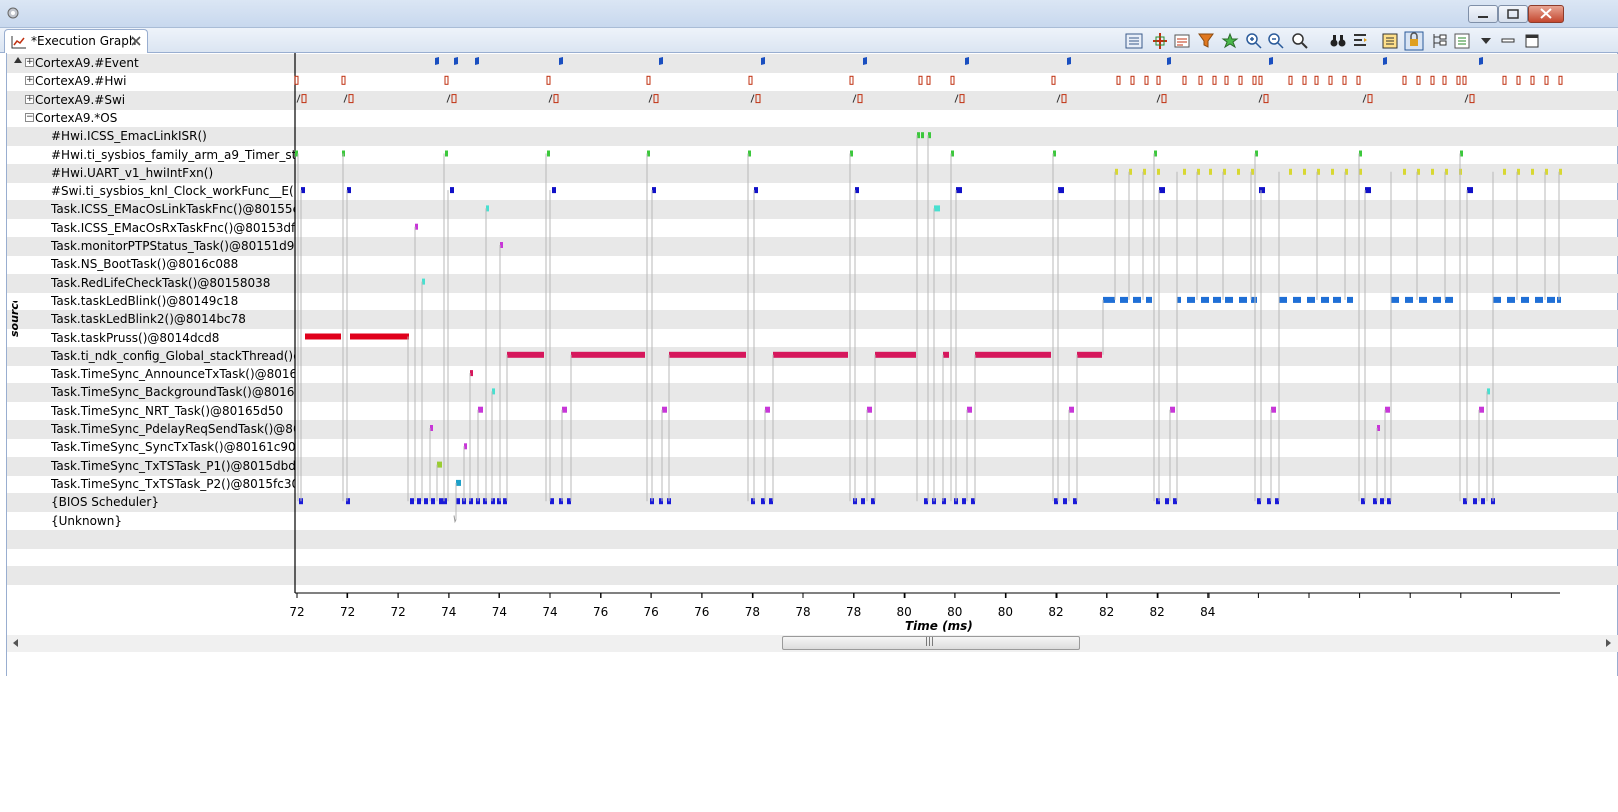  I want to click on app-icon, so click(13, 13).